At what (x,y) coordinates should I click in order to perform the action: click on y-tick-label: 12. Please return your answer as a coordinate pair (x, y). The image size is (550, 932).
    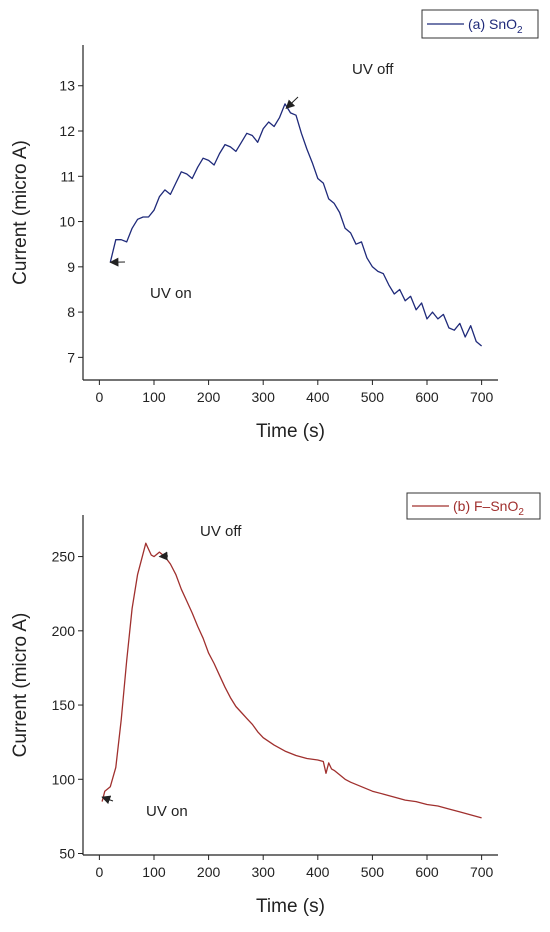
    Looking at the image, I should click on (67, 131).